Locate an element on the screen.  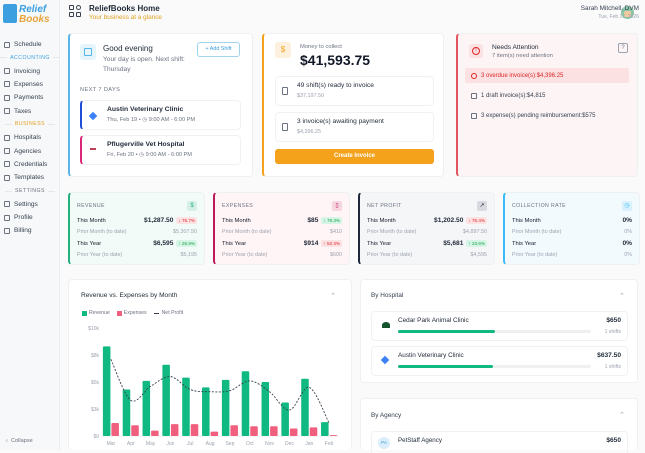
attention-text: 3 overdue invoice(s) is located at coordinates (508, 75).